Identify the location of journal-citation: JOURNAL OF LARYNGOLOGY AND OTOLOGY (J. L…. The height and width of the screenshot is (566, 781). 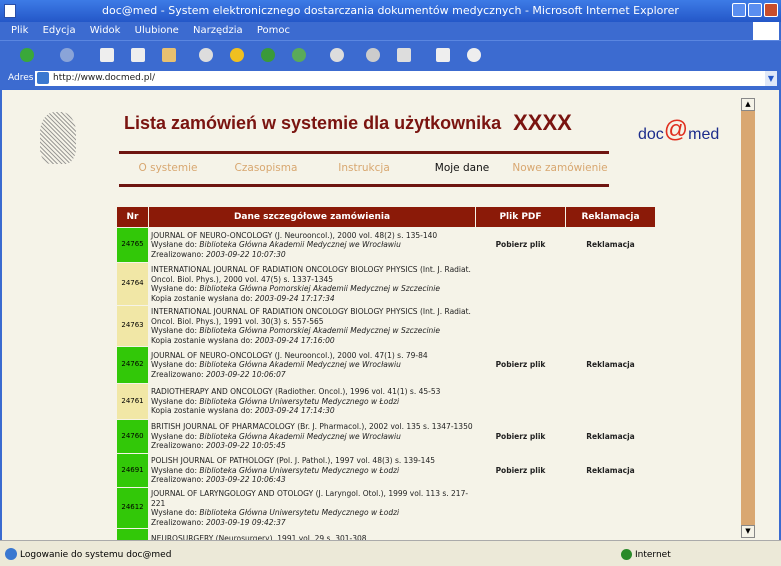
(310, 498).